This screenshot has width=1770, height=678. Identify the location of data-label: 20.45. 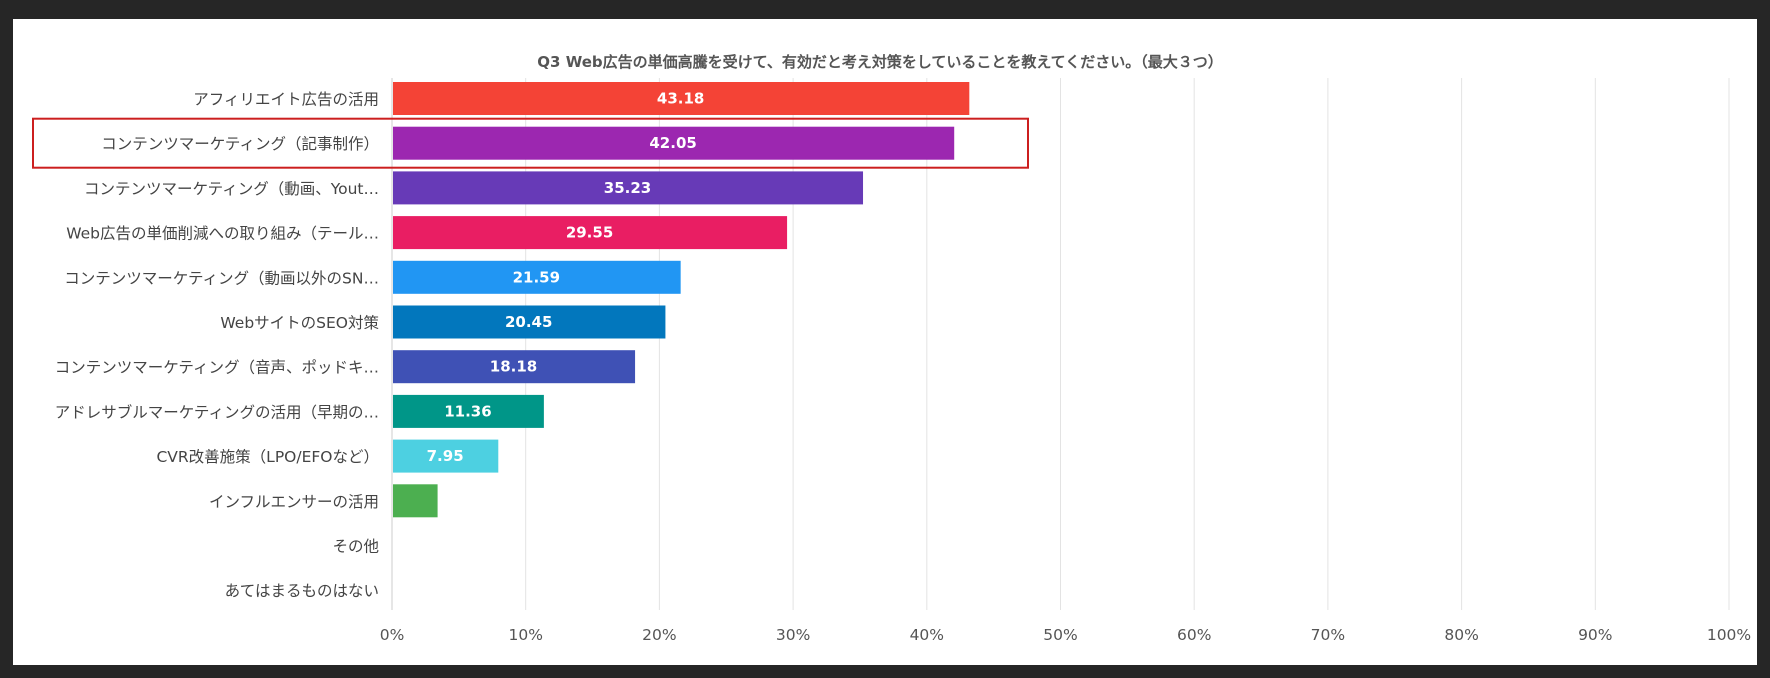
(528, 322).